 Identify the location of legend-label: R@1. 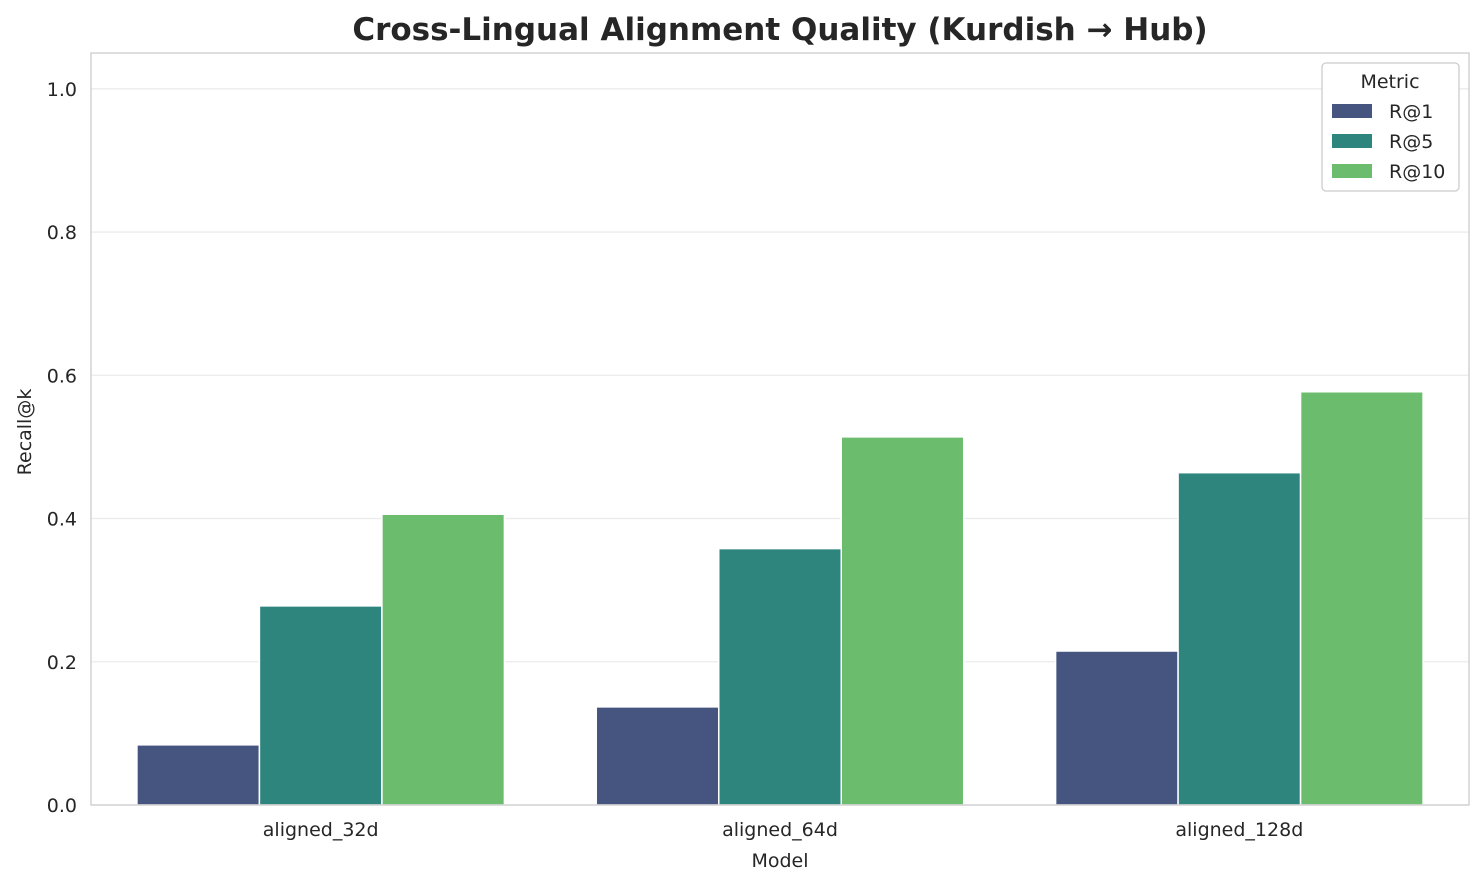
(1411, 112).